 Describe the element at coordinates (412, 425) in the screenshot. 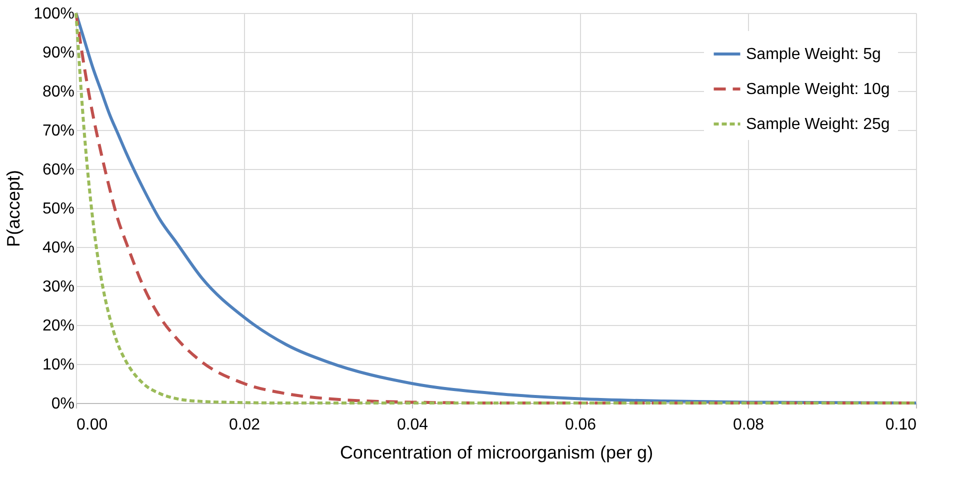

I see `x-tick-label: 0.04` at that location.